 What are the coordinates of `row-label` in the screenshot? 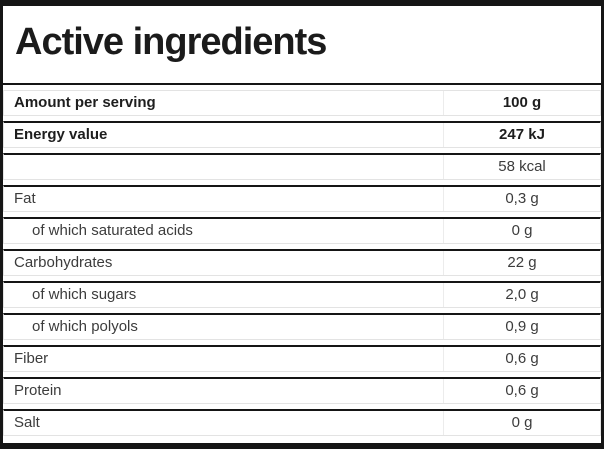 It's located at (223, 167).